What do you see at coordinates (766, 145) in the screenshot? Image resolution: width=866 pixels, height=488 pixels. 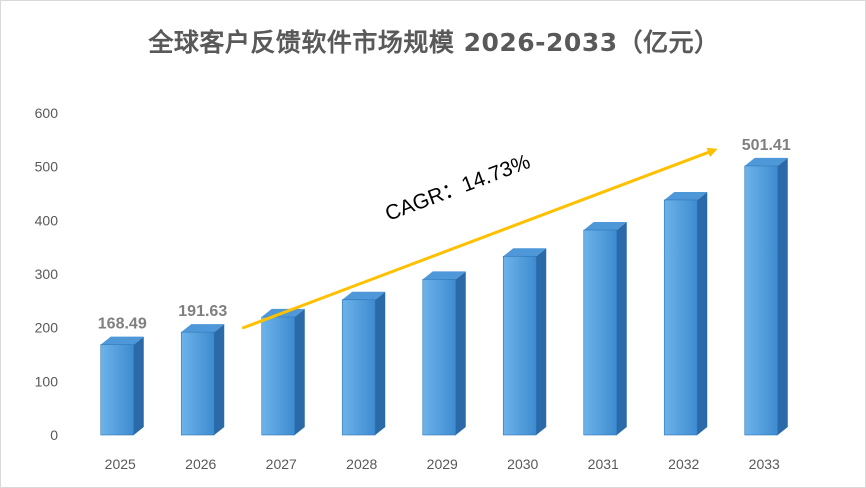 I see `data-label: 501.41` at bounding box center [766, 145].